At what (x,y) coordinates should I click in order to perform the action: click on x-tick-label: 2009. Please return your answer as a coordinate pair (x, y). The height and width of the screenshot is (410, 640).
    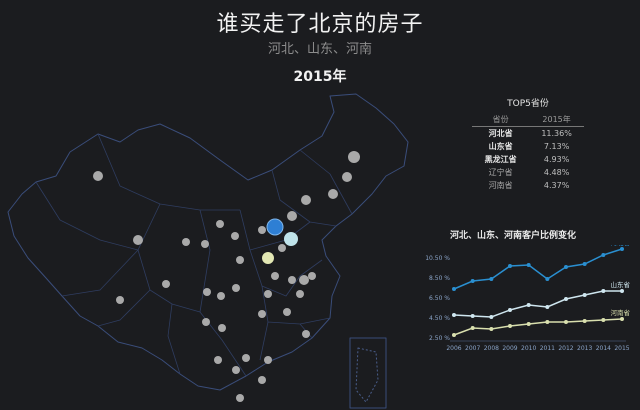
    Looking at the image, I should click on (509, 348).